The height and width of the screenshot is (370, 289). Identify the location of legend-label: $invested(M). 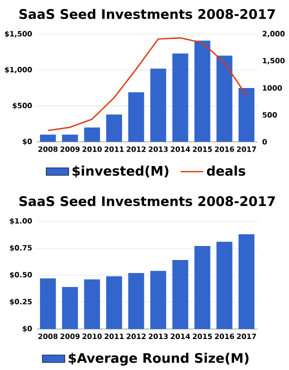
(120, 172).